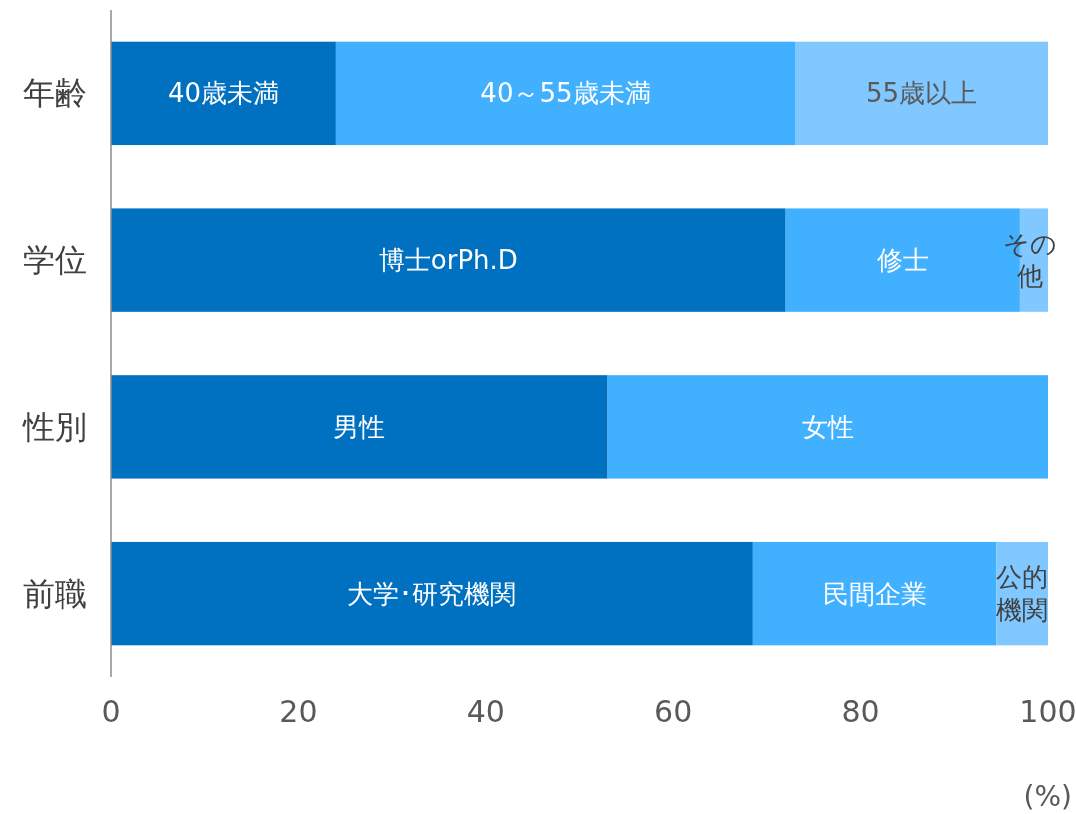 The image size is (1076, 814). I want to click on annotation: 40歳未満, so click(223, 93).